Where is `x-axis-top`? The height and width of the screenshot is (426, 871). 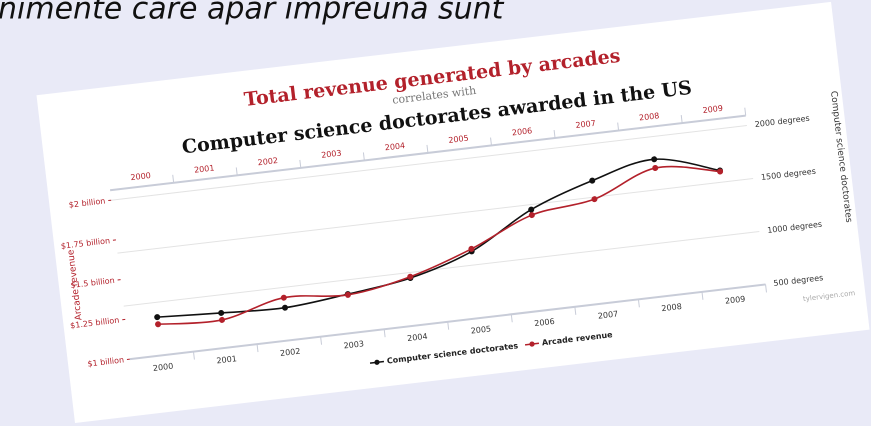
x-axis-top is located at coordinates (427, 153).